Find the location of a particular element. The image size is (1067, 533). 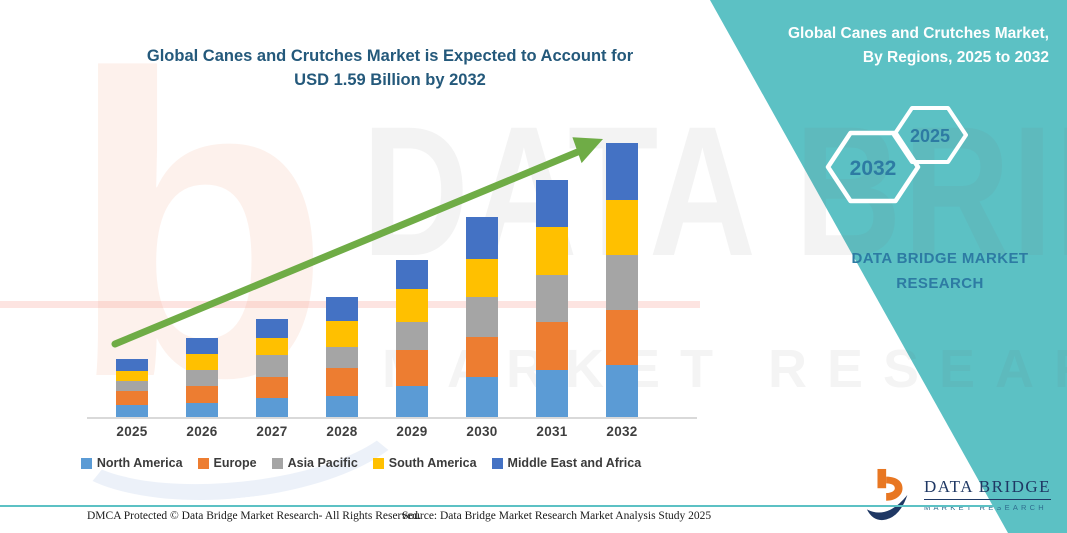

data-bridge-logo-icon is located at coordinates (887, 494).